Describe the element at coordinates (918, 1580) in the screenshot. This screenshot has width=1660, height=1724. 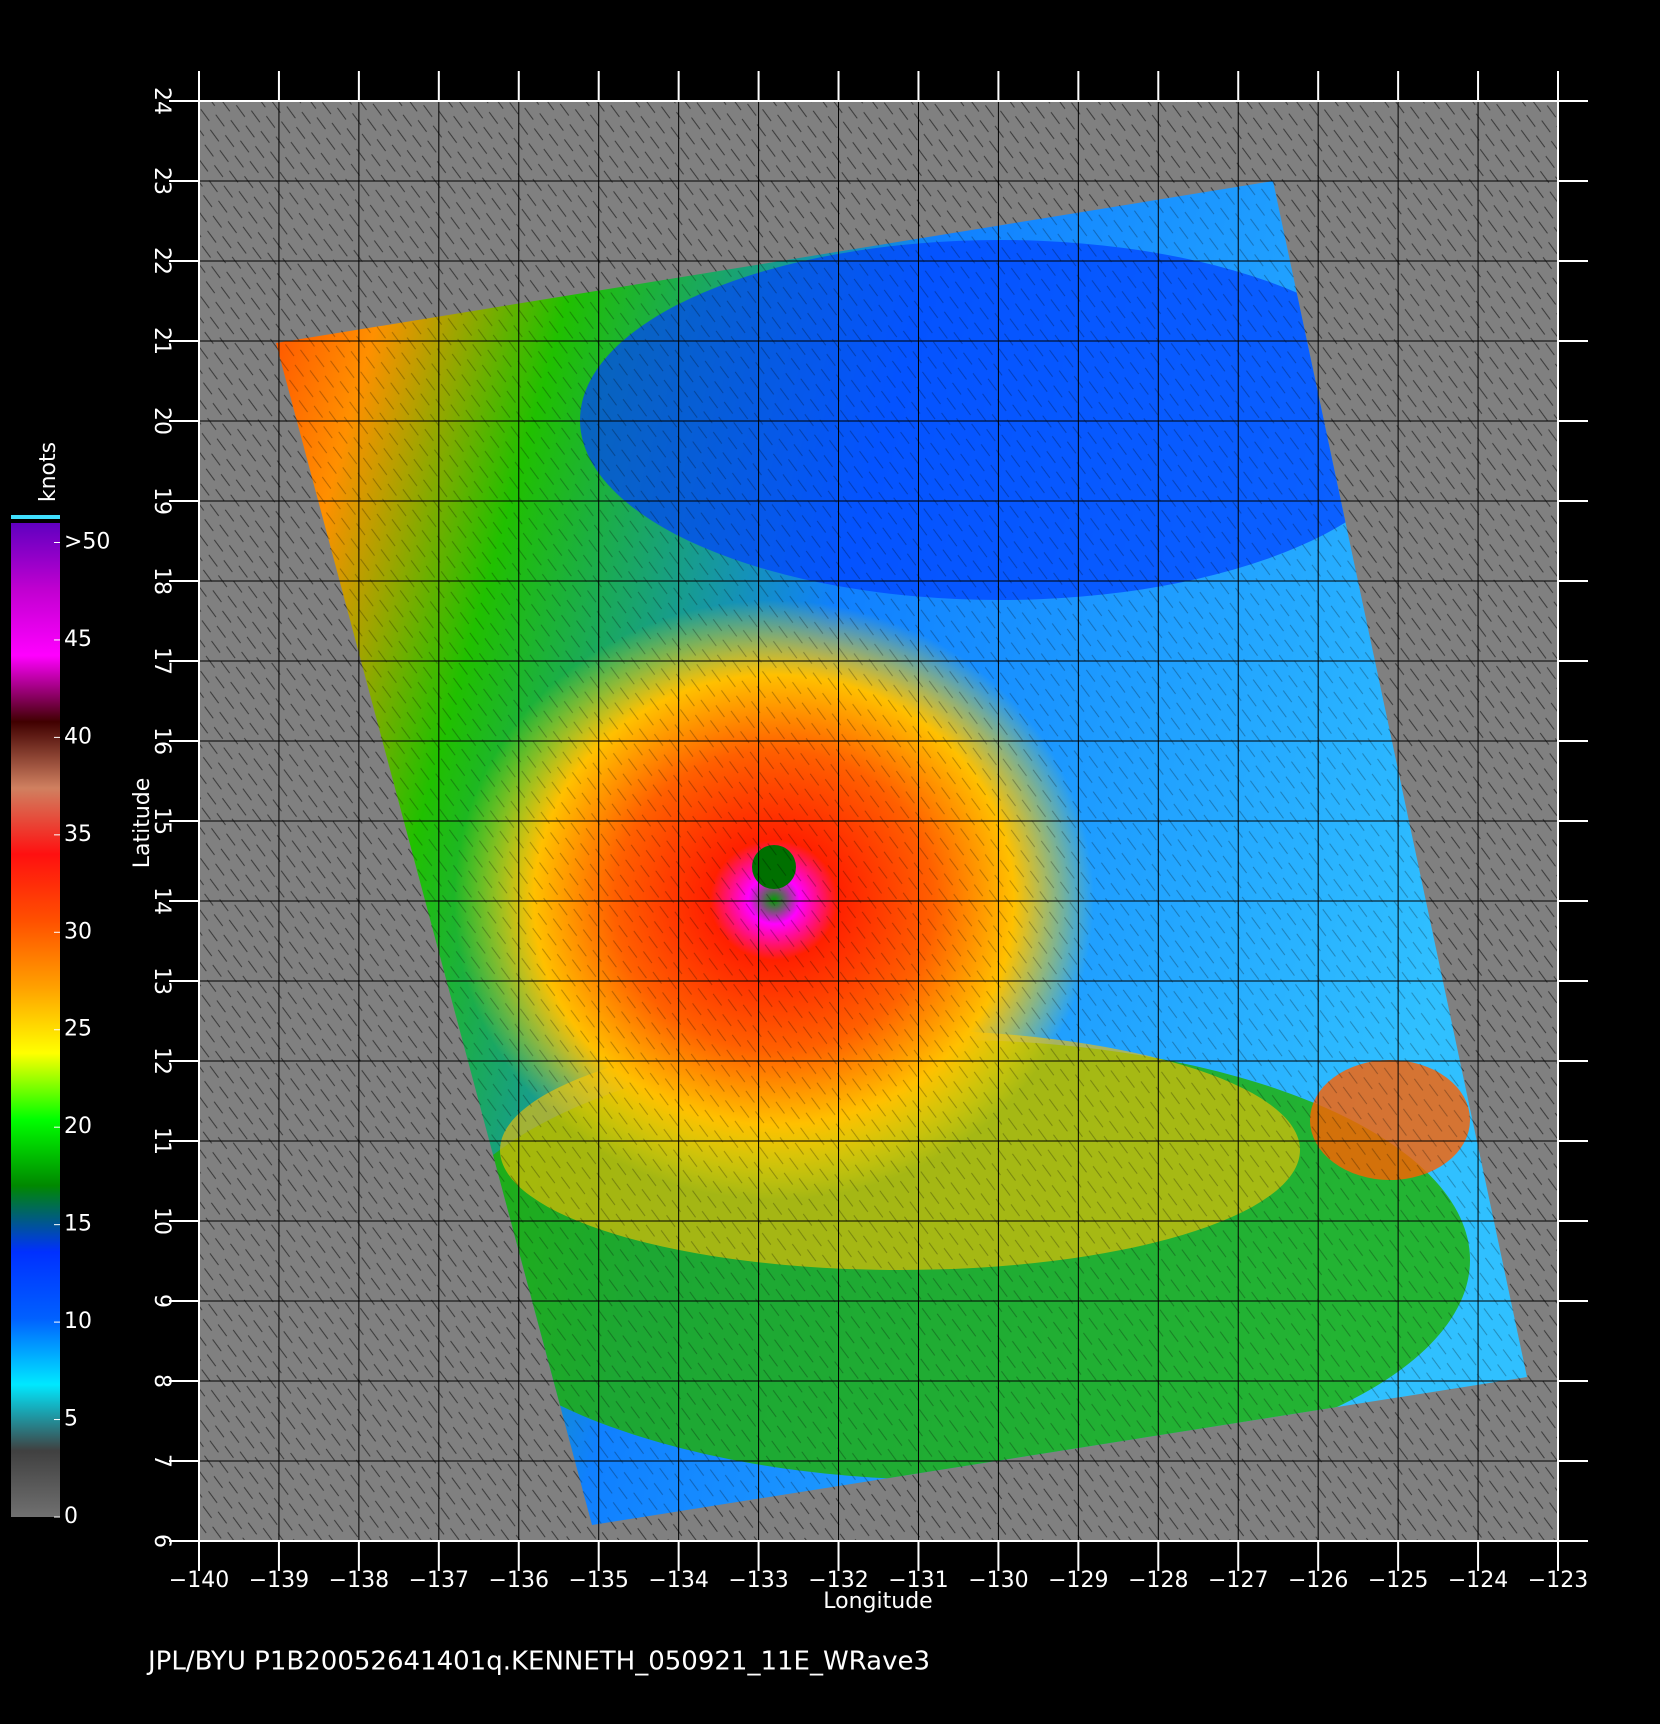
I see `x-tick-label: −131` at that location.